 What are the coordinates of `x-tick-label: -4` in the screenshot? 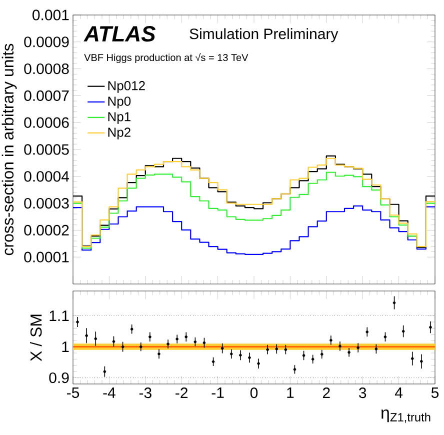 It's located at (109, 393).